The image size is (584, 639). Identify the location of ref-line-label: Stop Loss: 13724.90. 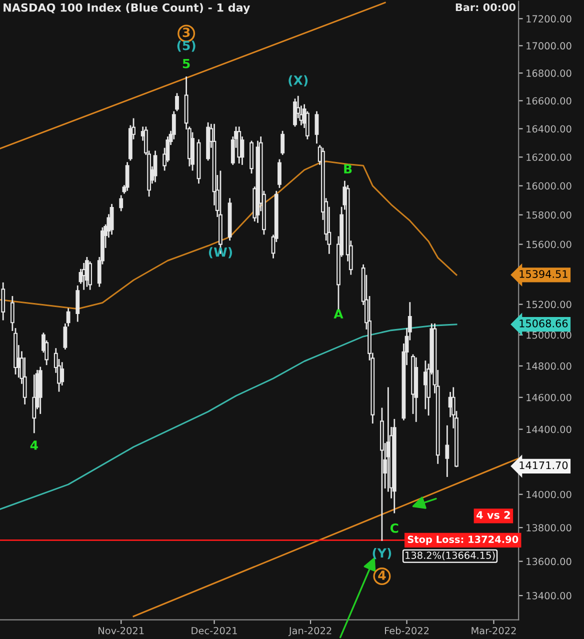
(463, 540).